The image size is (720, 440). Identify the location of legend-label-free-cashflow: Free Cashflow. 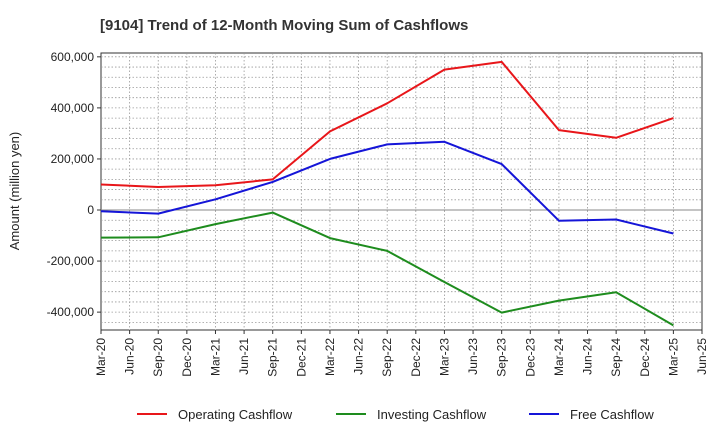
(612, 414).